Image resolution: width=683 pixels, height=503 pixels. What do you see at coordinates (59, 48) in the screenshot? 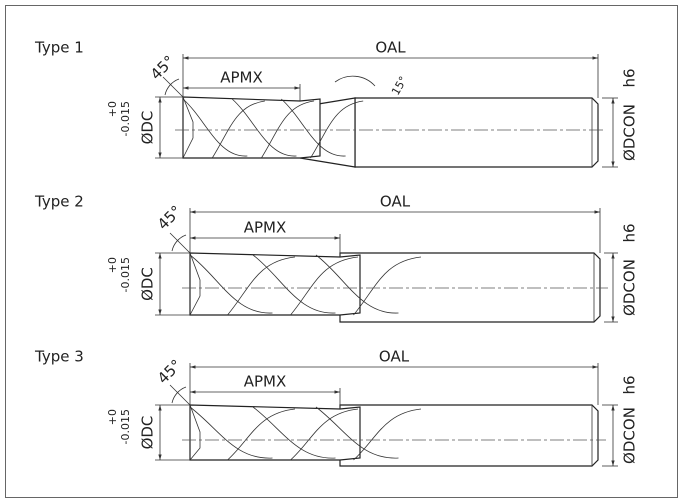
I see `type-title: Type 1` at bounding box center [59, 48].